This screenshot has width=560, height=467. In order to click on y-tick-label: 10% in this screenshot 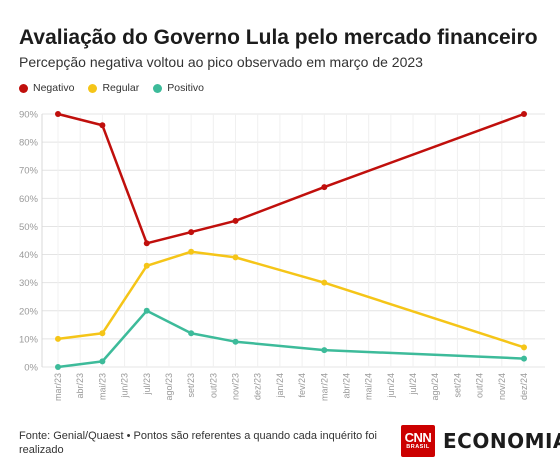, I will do `click(29, 339)`.